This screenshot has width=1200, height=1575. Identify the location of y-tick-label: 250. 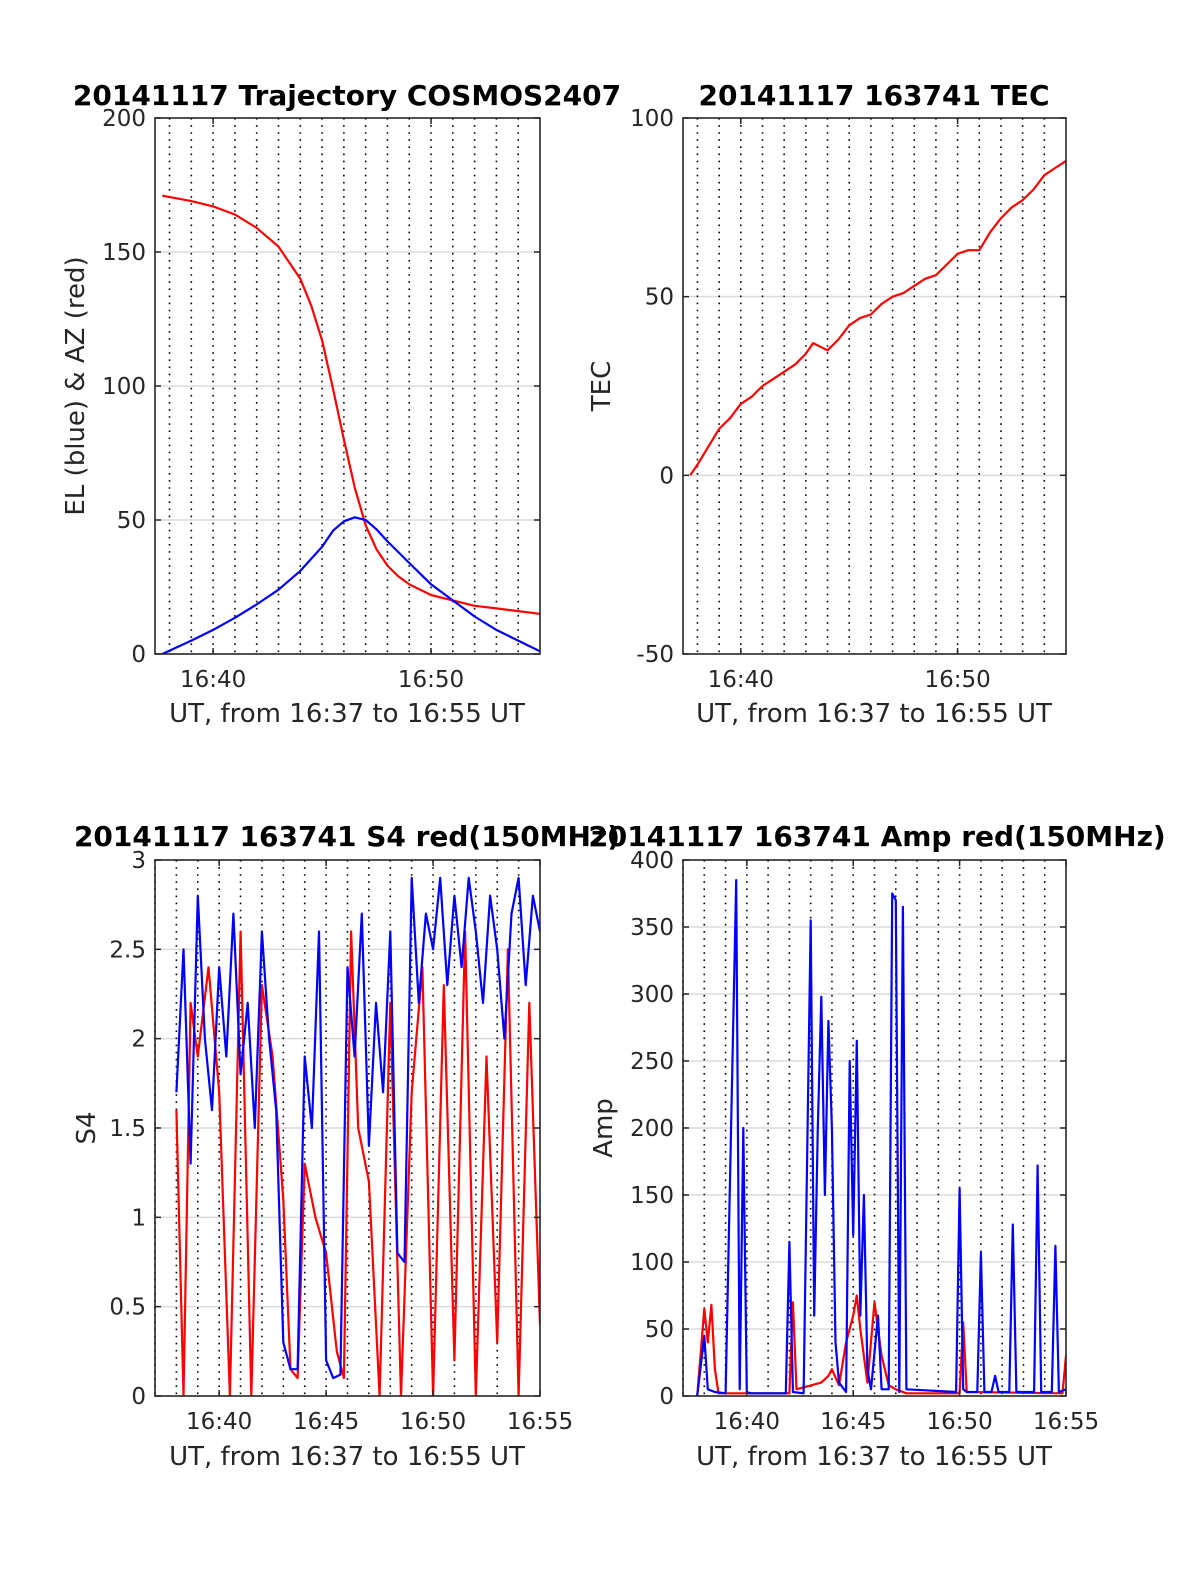
(652, 1062).